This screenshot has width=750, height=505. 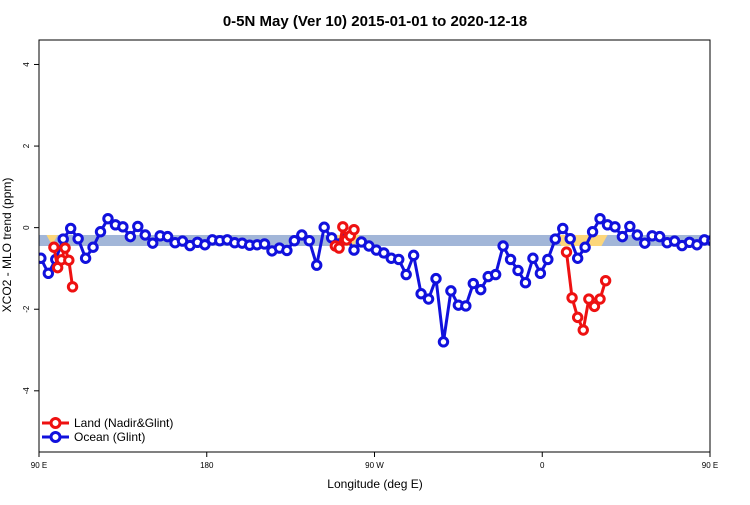 What do you see at coordinates (374, 240) in the screenshot?
I see `trend-band-ocean` at bounding box center [374, 240].